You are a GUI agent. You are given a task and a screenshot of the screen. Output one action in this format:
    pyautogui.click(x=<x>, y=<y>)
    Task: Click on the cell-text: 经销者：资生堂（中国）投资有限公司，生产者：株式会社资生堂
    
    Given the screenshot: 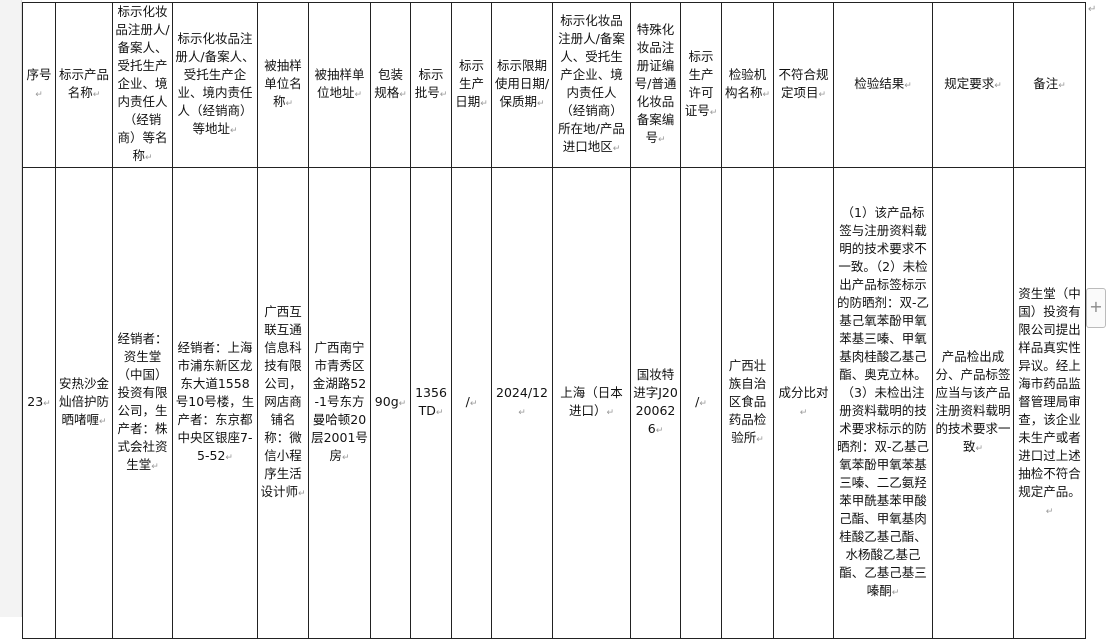 What is the action you would take?
    pyautogui.click(x=142, y=401)
    